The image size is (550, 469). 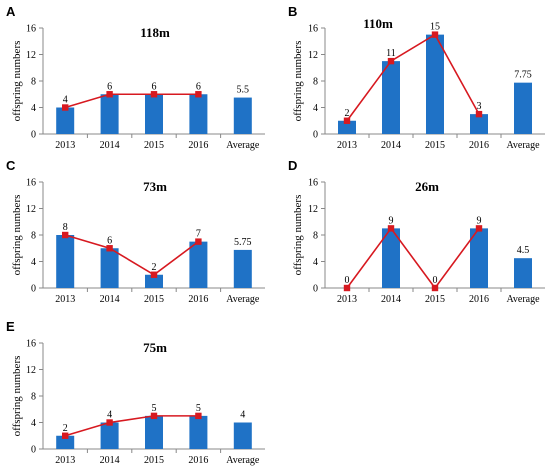 I want to click on data-label: 11, so click(x=391, y=53).